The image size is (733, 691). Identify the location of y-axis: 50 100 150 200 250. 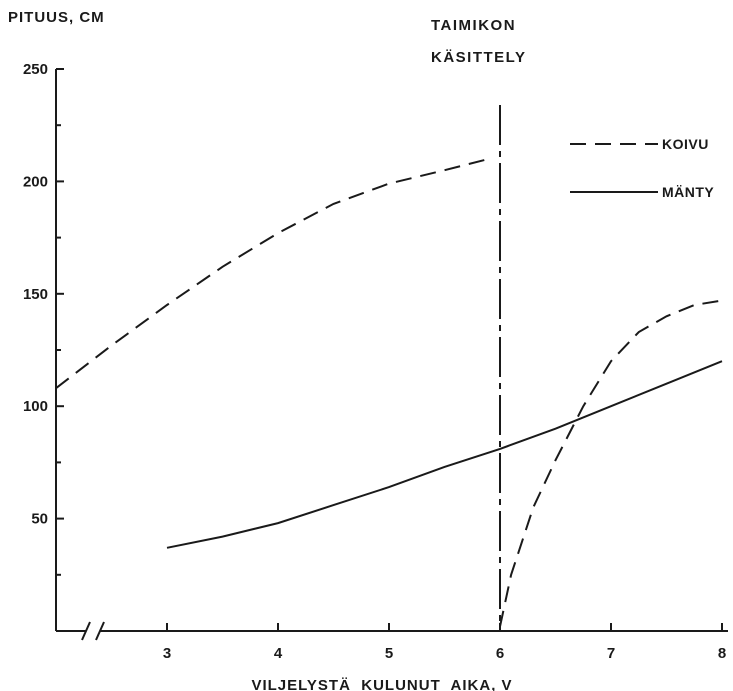
(43, 346).